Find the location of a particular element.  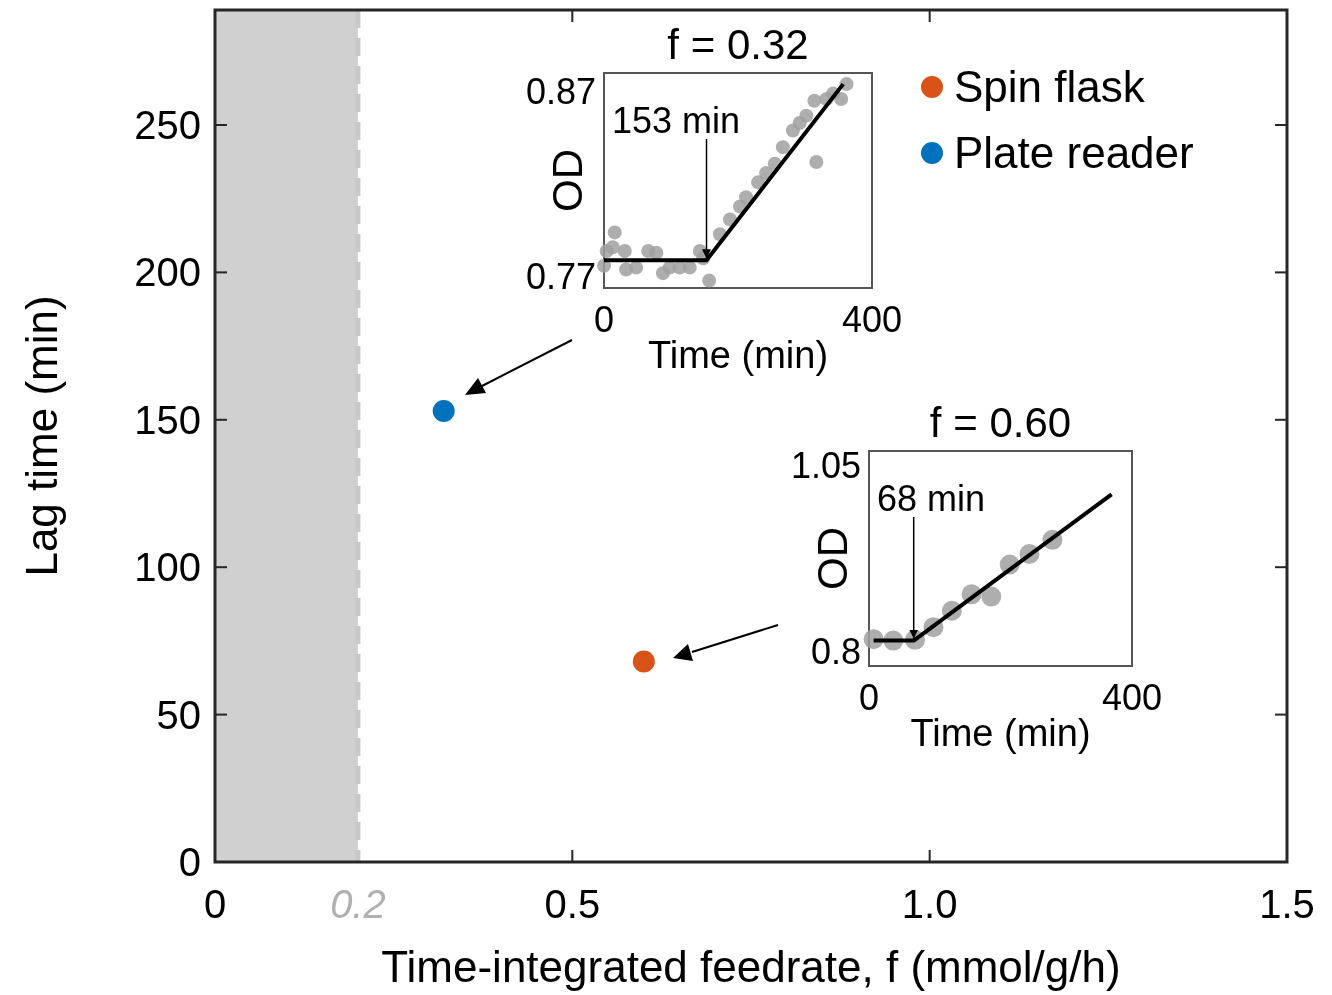

y-tick-label: 0.8 is located at coordinates (835, 652).